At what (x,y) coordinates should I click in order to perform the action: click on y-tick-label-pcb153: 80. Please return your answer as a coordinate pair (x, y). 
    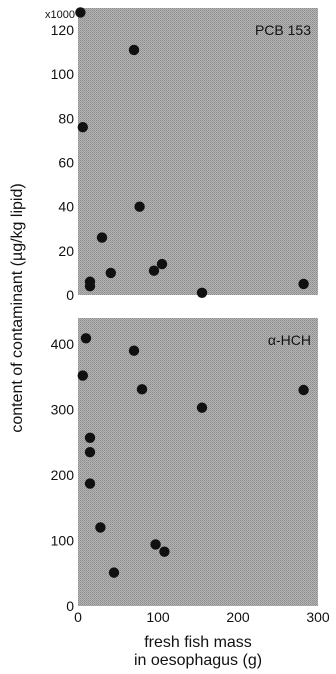
    Looking at the image, I should click on (66, 118).